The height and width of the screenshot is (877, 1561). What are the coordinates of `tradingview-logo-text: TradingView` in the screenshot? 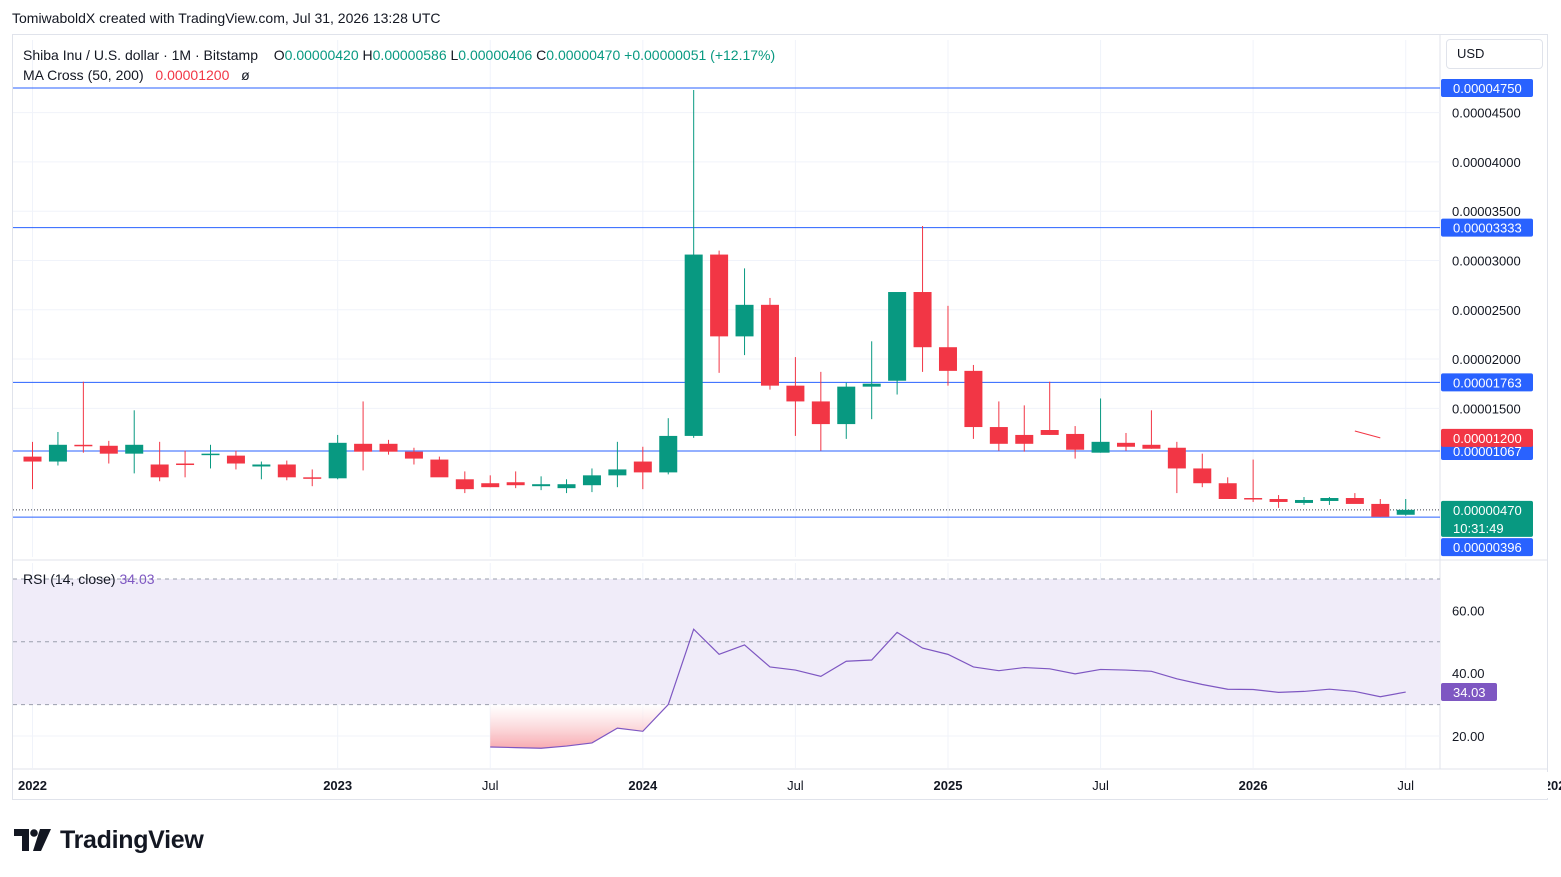 It's located at (132, 839).